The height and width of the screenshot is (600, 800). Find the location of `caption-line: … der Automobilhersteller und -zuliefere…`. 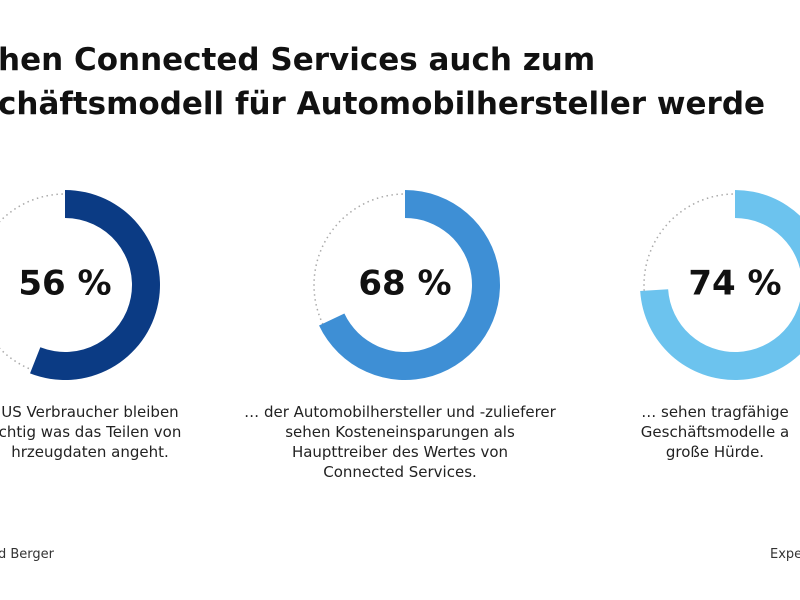

caption-line: … der Automobilhersteller und -zuliefere… is located at coordinates (400, 412).